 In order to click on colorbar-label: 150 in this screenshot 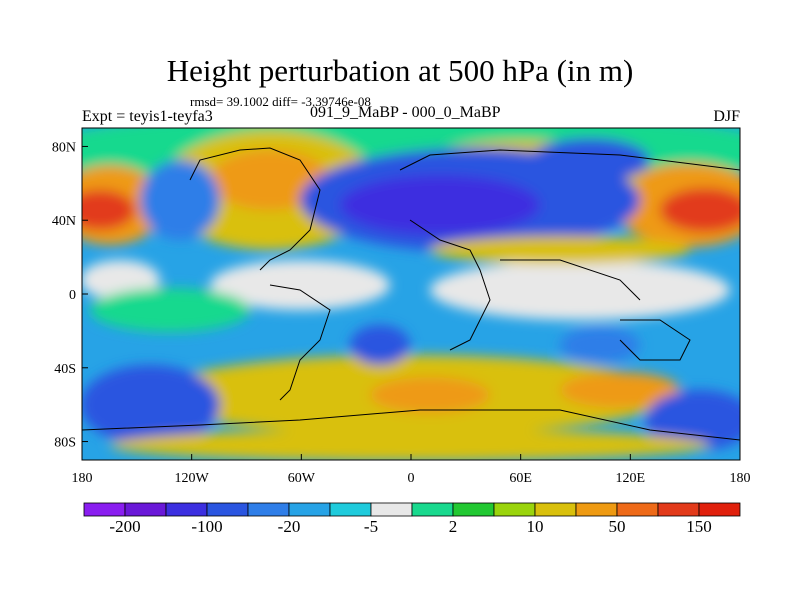, I will do `click(699, 526)`.